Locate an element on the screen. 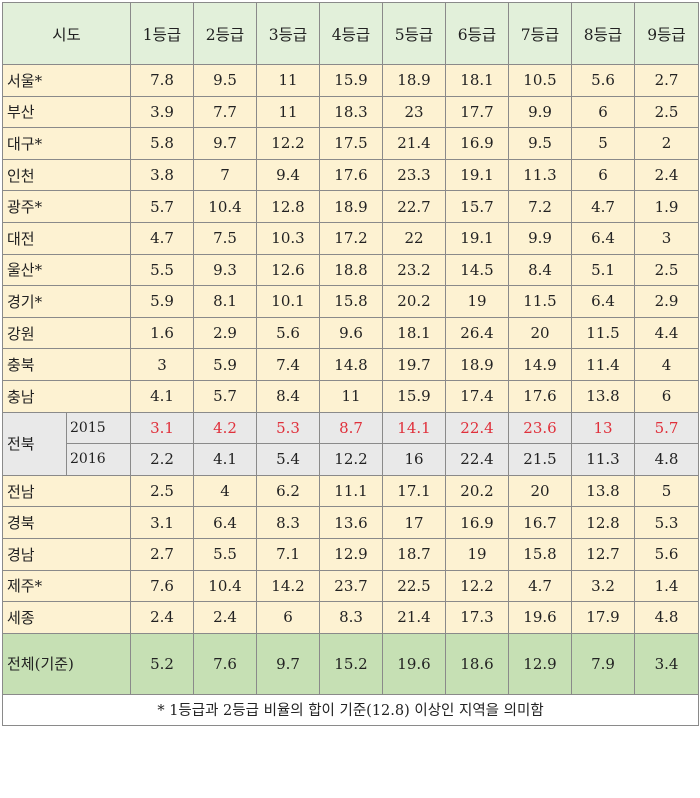  value-cell: 6 is located at coordinates (603, 112).